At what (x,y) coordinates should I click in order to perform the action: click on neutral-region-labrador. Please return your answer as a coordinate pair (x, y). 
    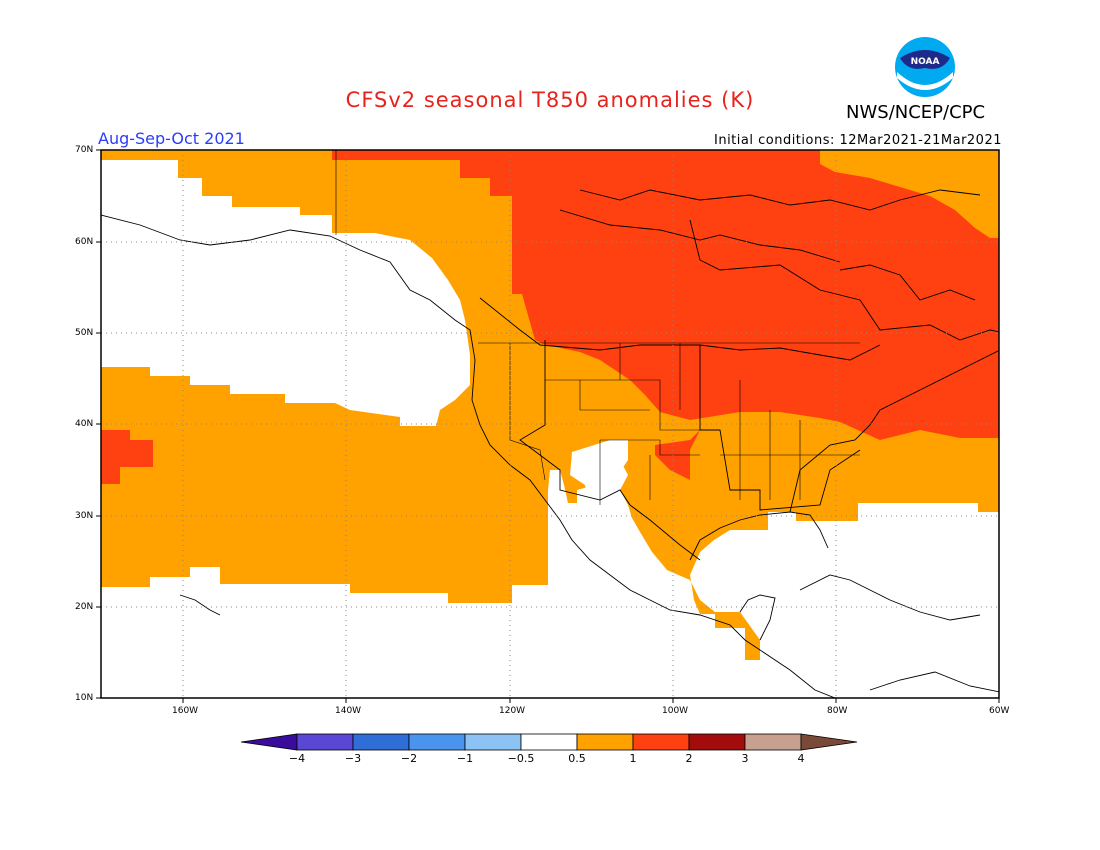
    Looking at the image, I should click on (909, 194).